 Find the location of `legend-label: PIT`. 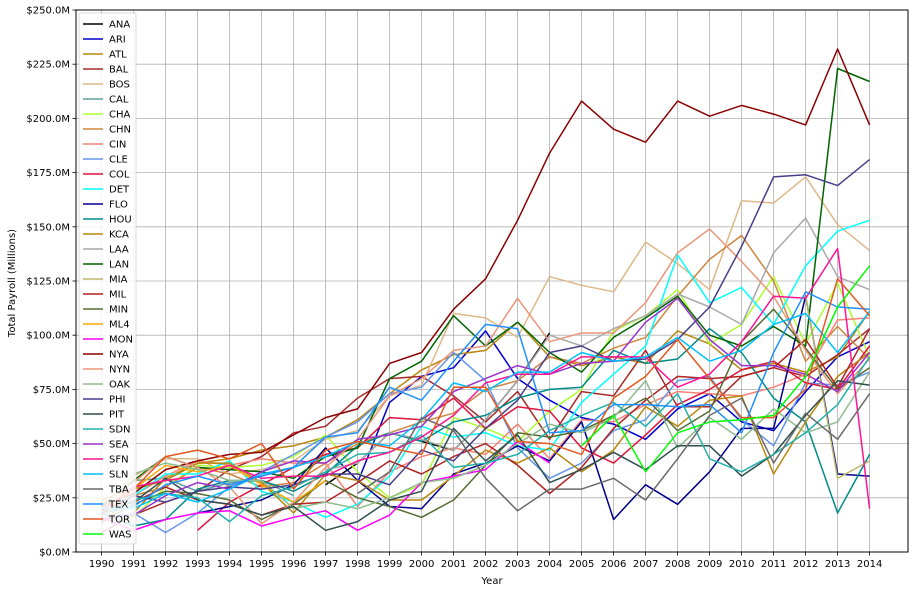

legend-label: PIT is located at coordinates (117, 415).